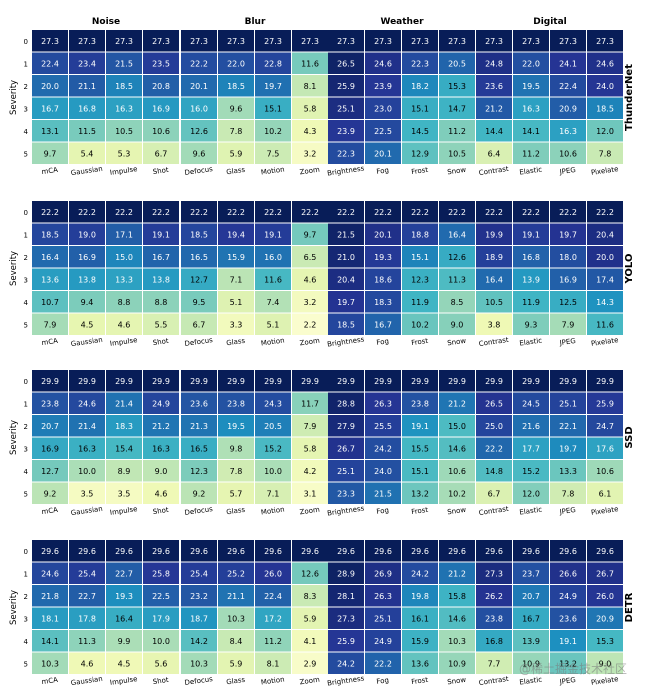 The image size is (645, 693). I want to click on cell-value-label: 7.1, so click(273, 493).